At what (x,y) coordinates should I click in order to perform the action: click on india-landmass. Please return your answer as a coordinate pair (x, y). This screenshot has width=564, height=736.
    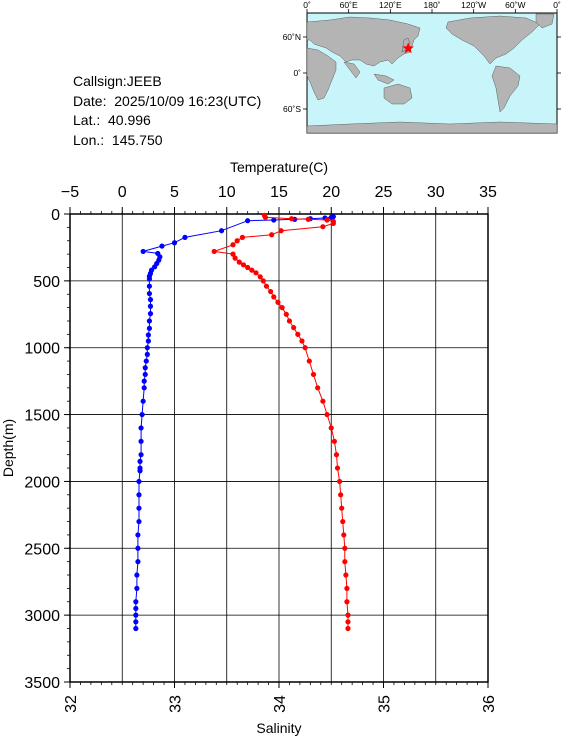
    Looking at the image, I should click on (352, 70).